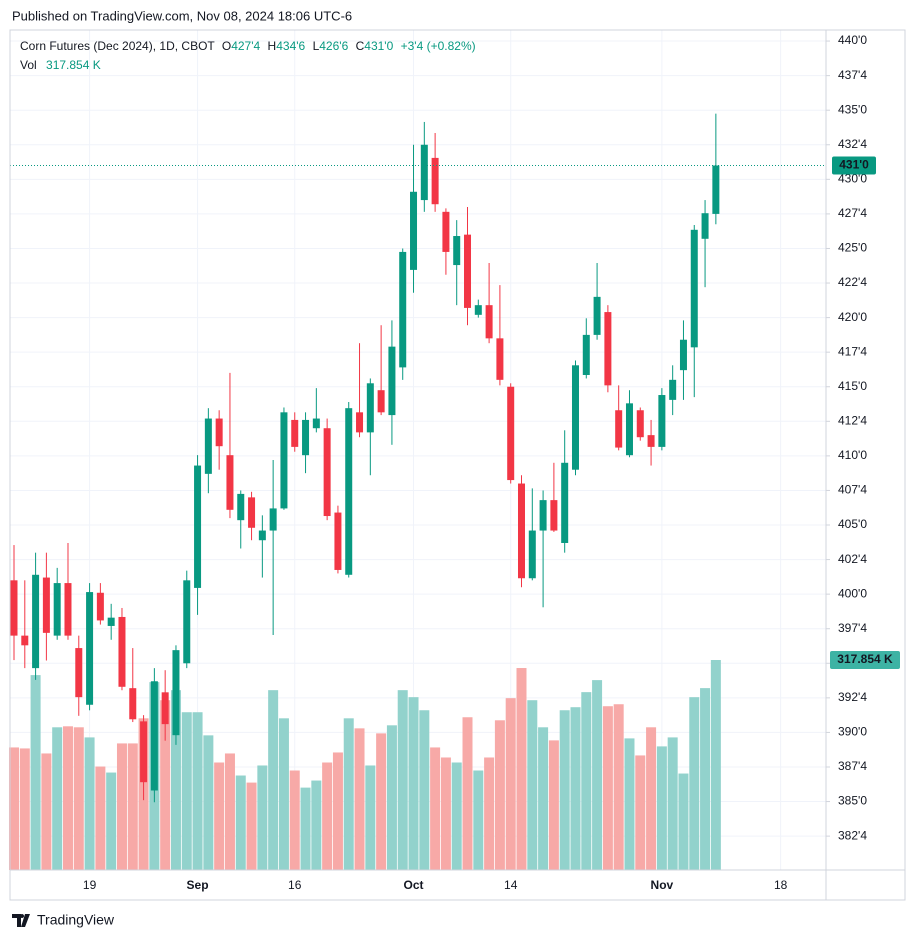 This screenshot has height=941, width=916. What do you see at coordinates (852, 455) in the screenshot?
I see `y-tick-label: 410'0` at bounding box center [852, 455].